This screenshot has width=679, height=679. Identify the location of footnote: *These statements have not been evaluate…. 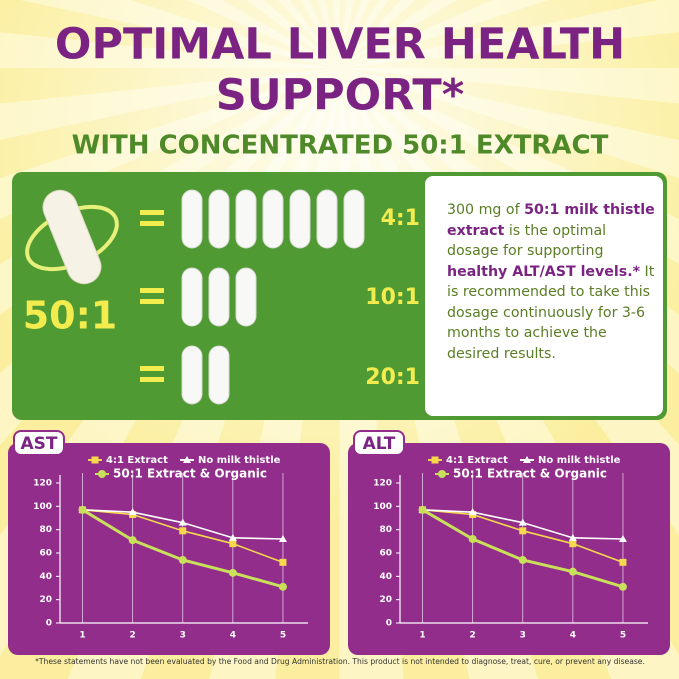
(340, 661).